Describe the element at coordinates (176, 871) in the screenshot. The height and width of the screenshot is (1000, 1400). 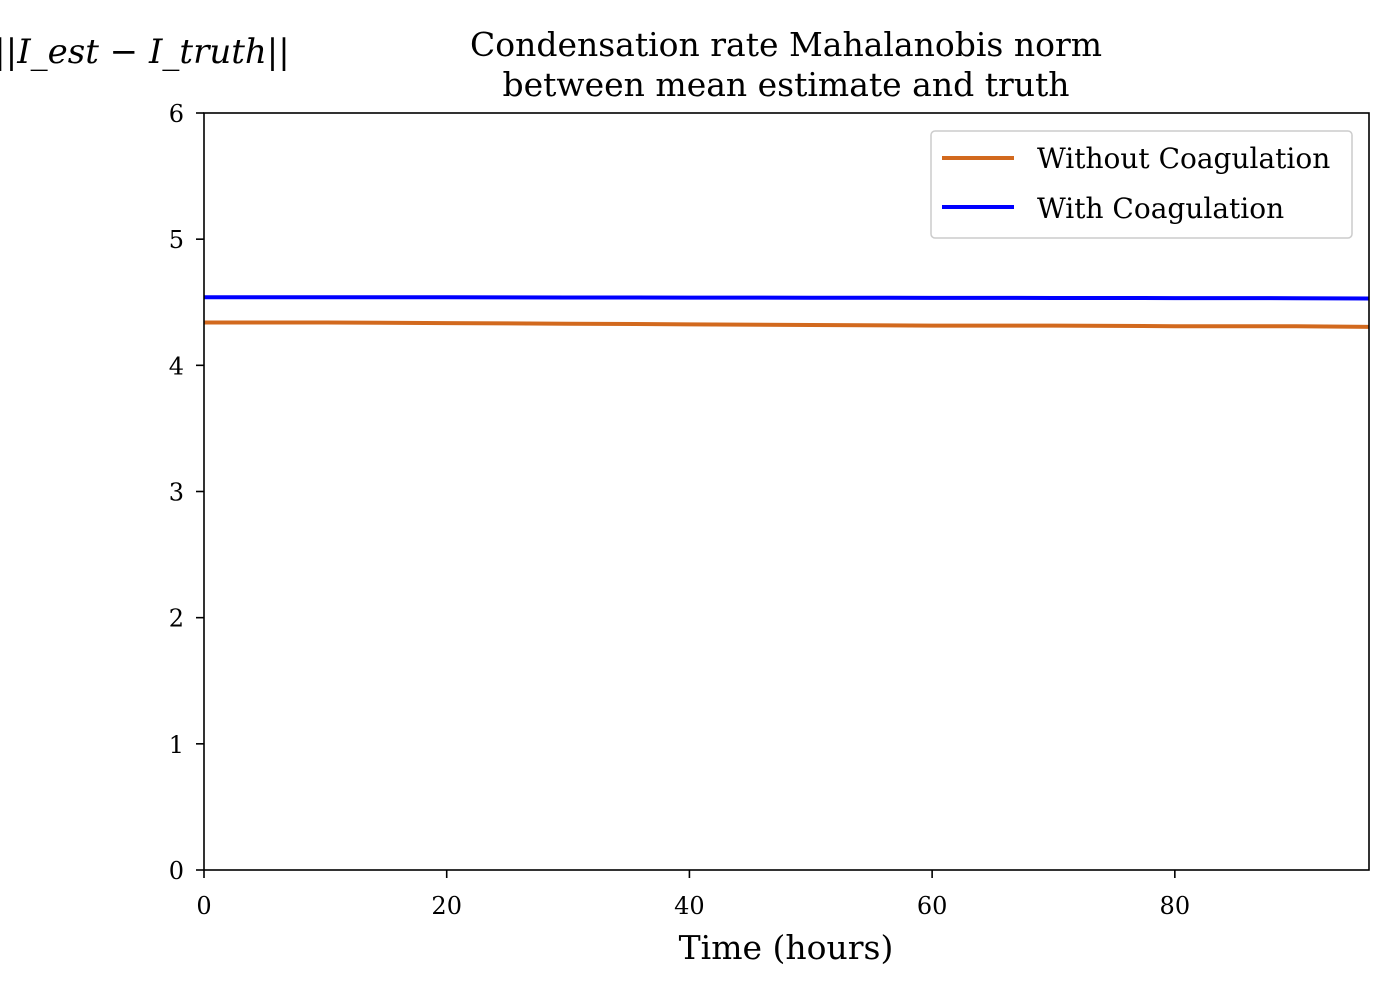
I see `y-tick-label: 0` at that location.